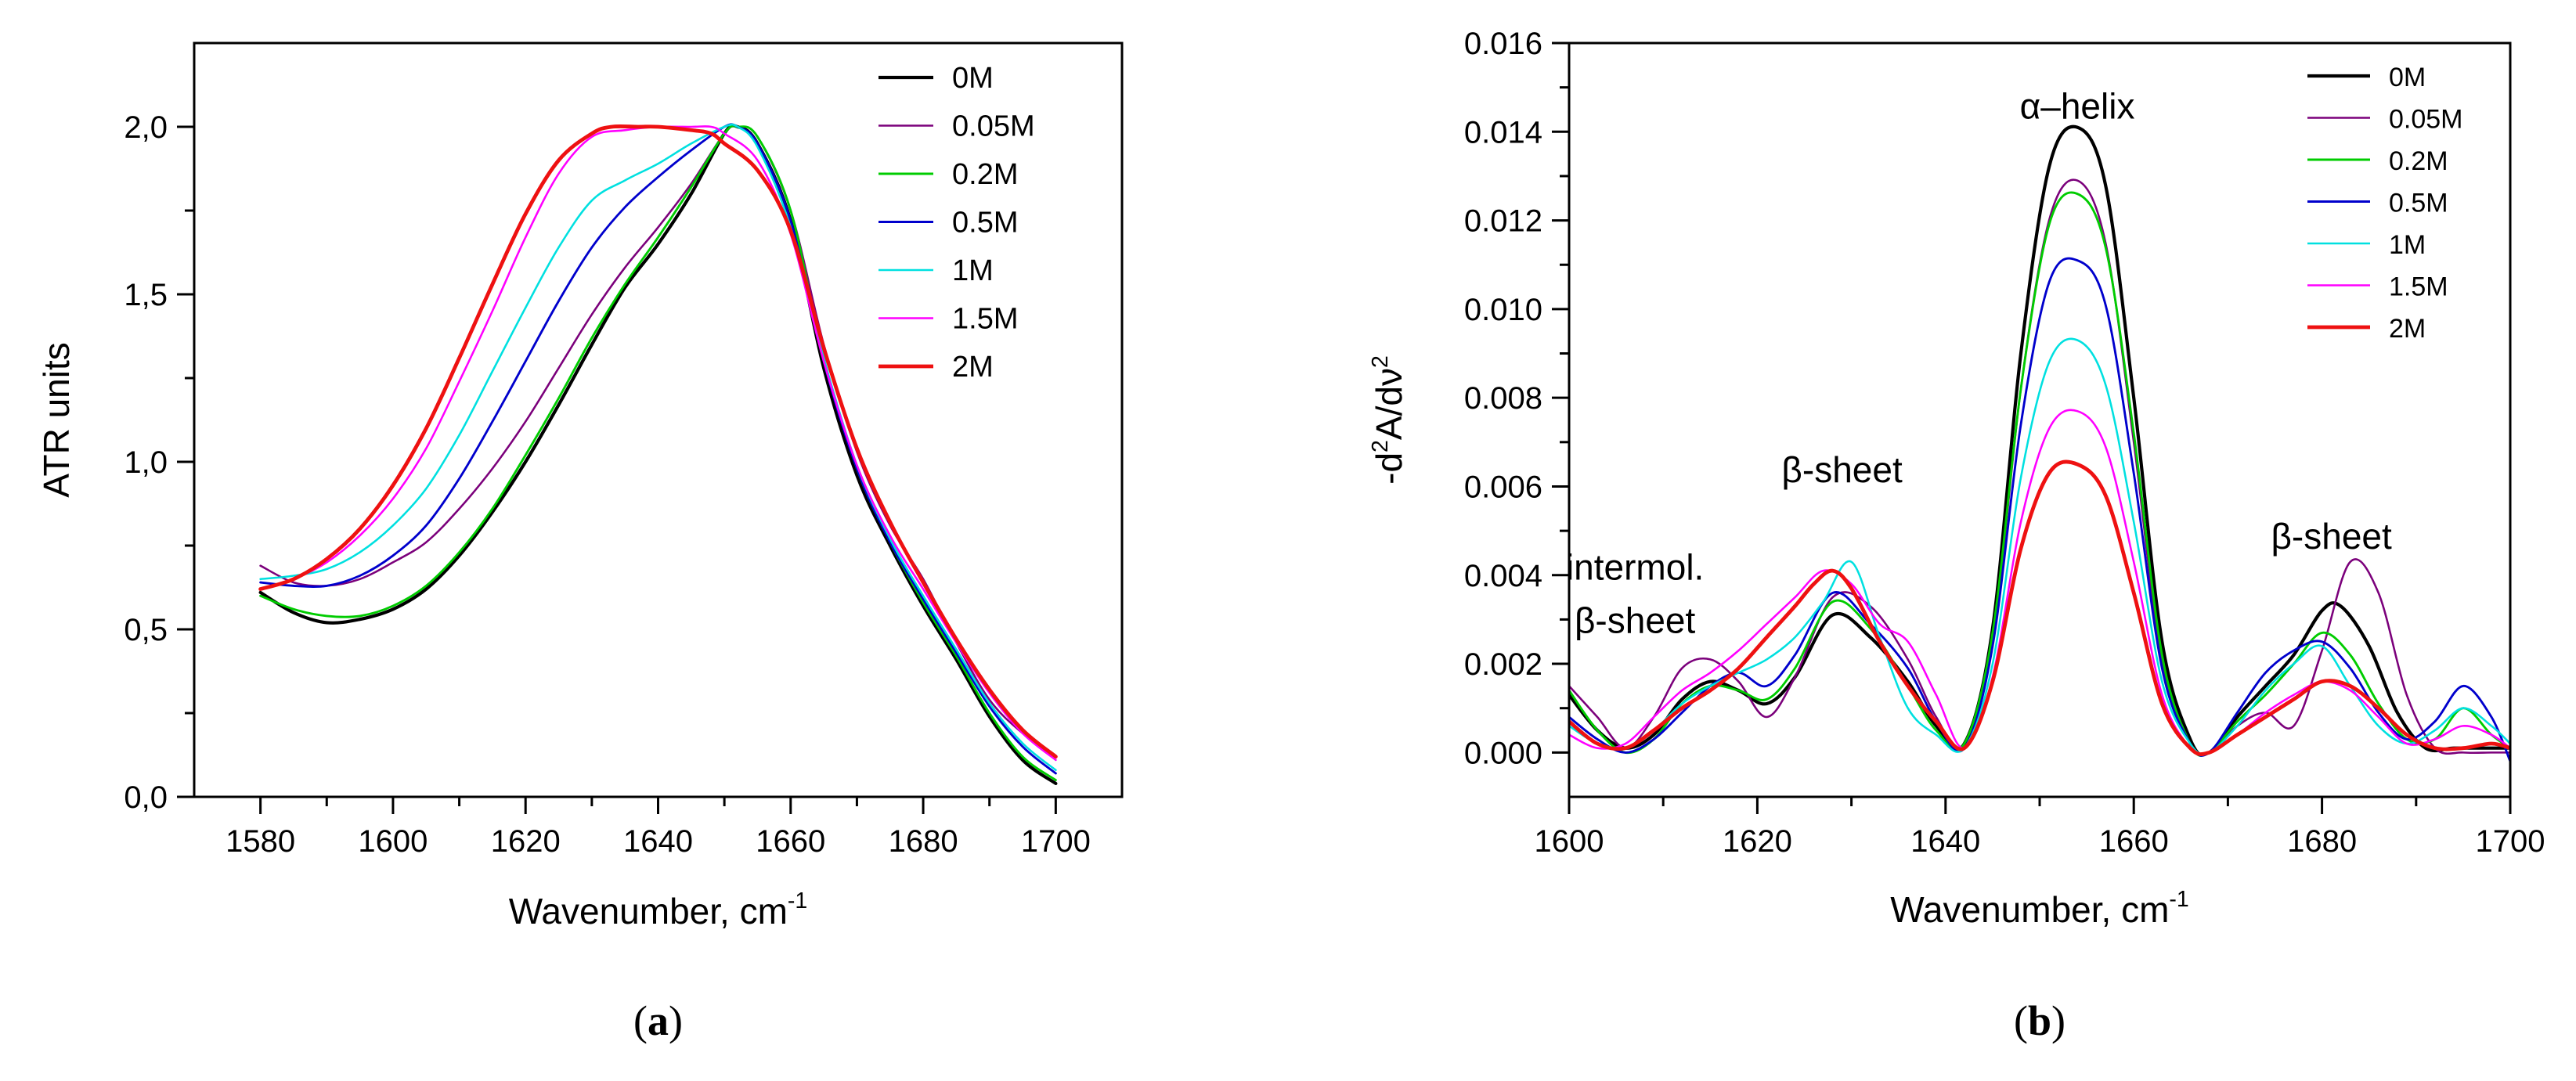  I want to click on annotation-label: α–helix, so click(2077, 105).